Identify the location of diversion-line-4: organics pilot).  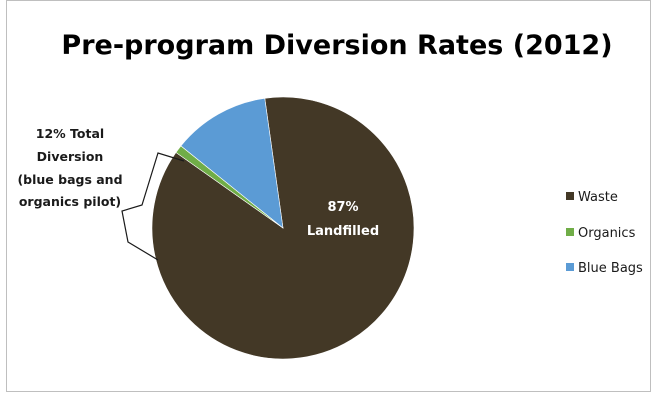
(70, 201).